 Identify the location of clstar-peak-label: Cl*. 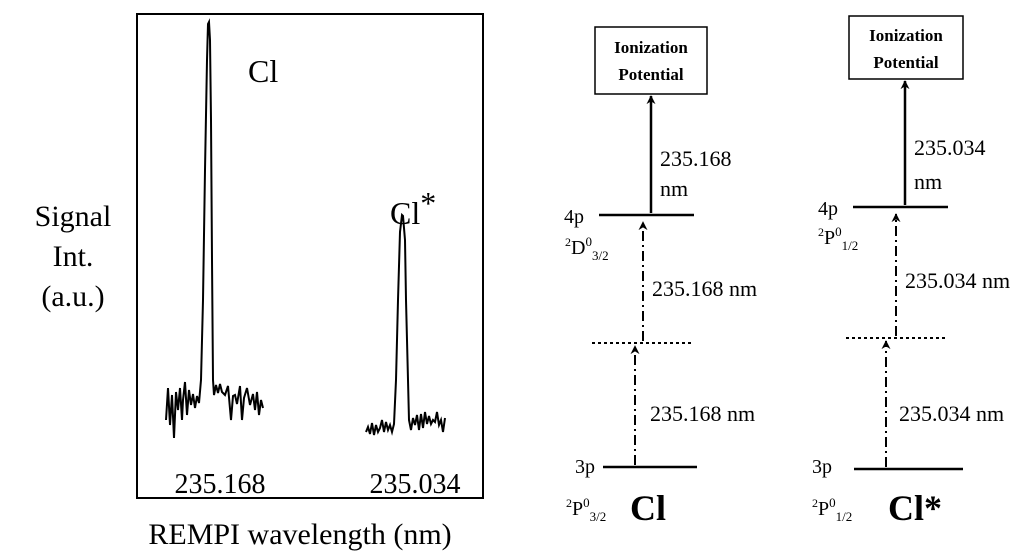
(413, 208).